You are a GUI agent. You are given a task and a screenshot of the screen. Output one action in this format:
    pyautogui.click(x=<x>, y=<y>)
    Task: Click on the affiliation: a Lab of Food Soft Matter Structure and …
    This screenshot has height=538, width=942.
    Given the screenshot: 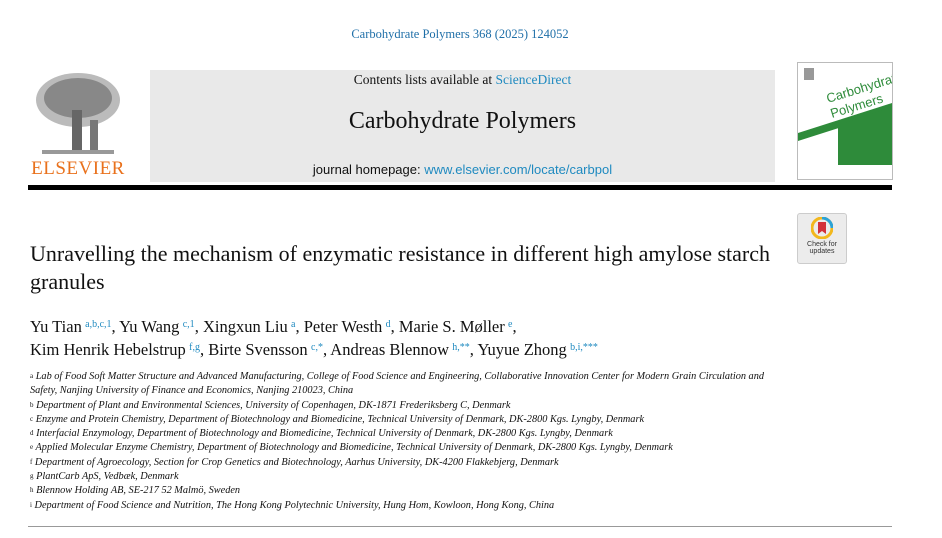 What is the action you would take?
    pyautogui.click(x=400, y=384)
    